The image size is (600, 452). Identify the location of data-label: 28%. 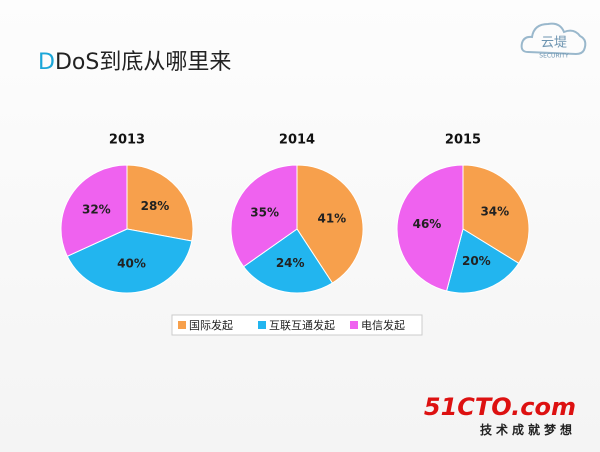
(155, 206).